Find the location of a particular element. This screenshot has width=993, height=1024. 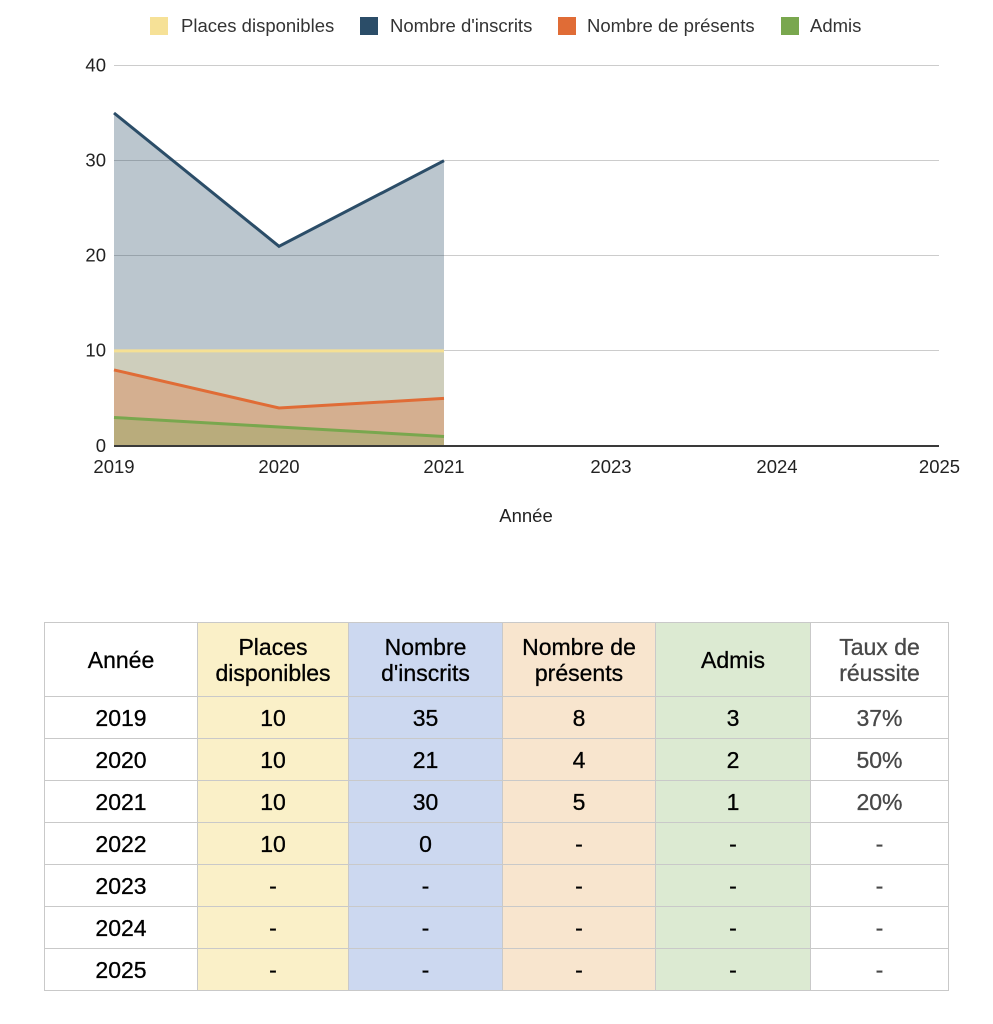

svg-text: 2023 is located at coordinates (610, 466).